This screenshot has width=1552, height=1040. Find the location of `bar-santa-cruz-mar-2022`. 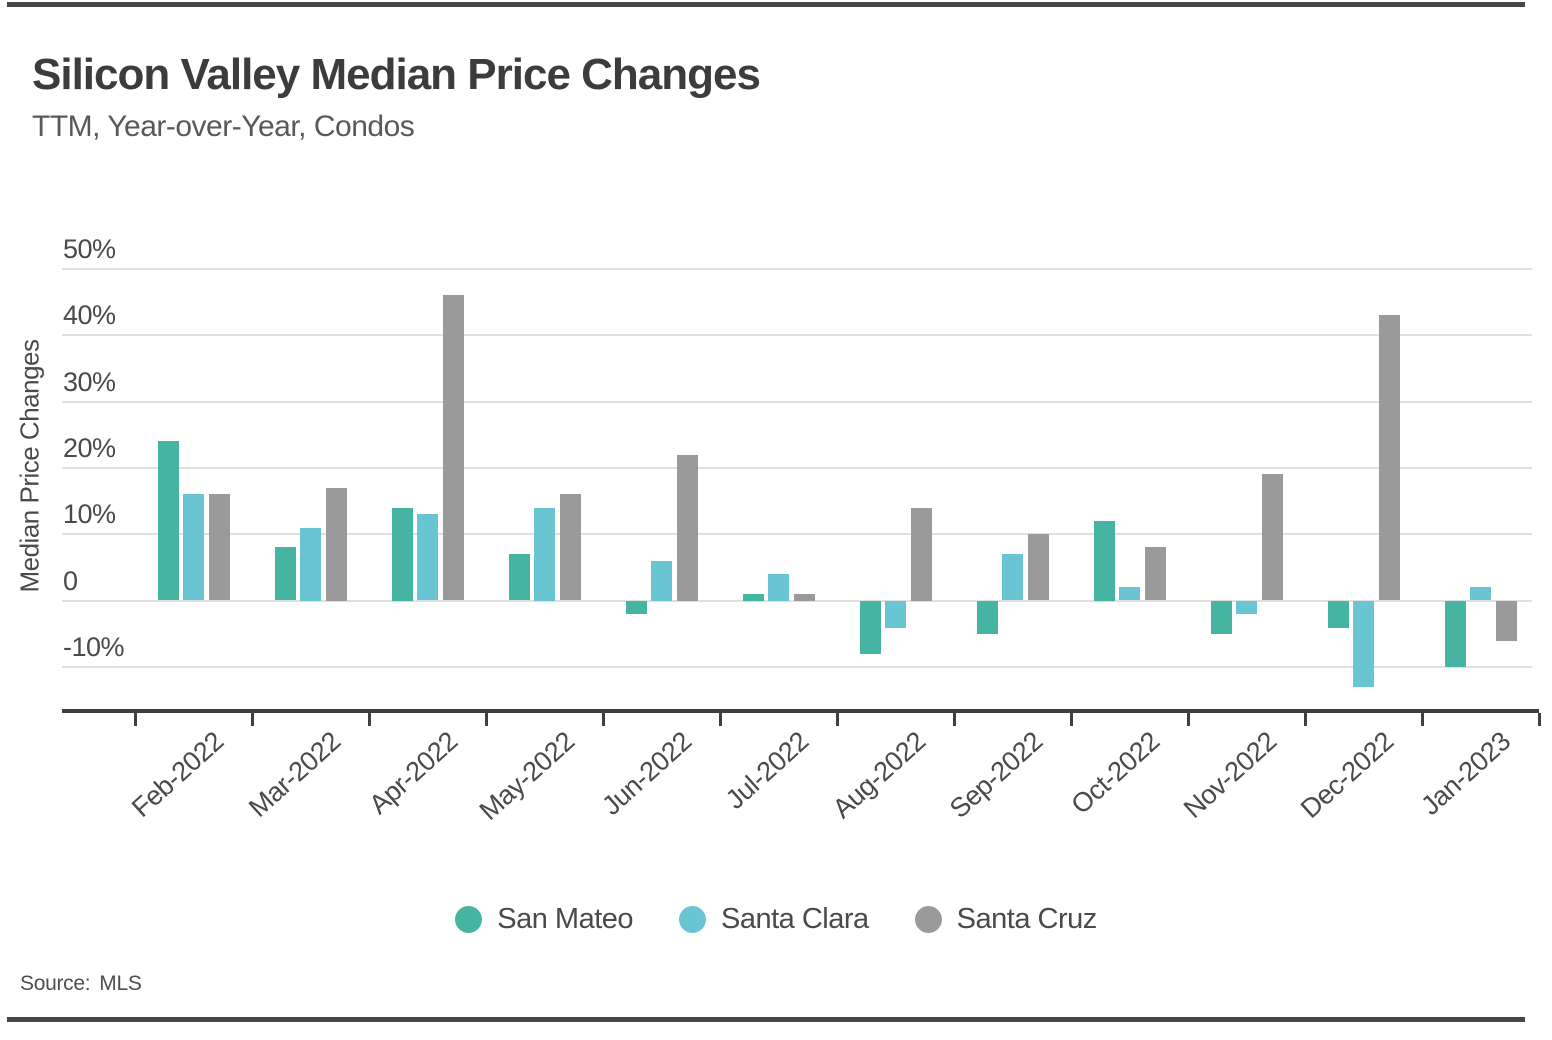

bar-santa-cruz-mar-2022 is located at coordinates (336, 544).